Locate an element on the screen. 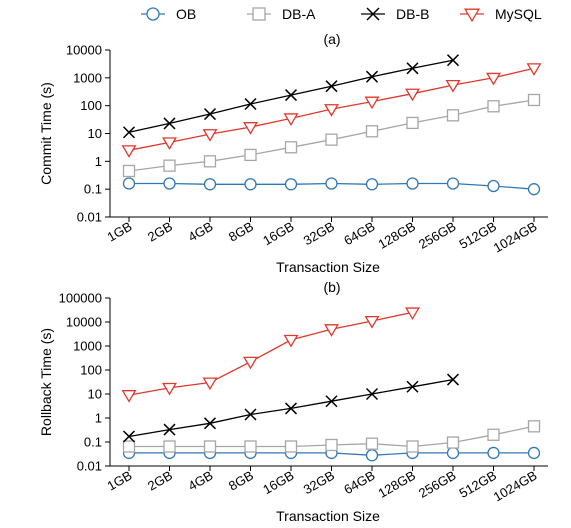 This screenshot has height=528, width=571. panel-title: (a) is located at coordinates (331, 39).